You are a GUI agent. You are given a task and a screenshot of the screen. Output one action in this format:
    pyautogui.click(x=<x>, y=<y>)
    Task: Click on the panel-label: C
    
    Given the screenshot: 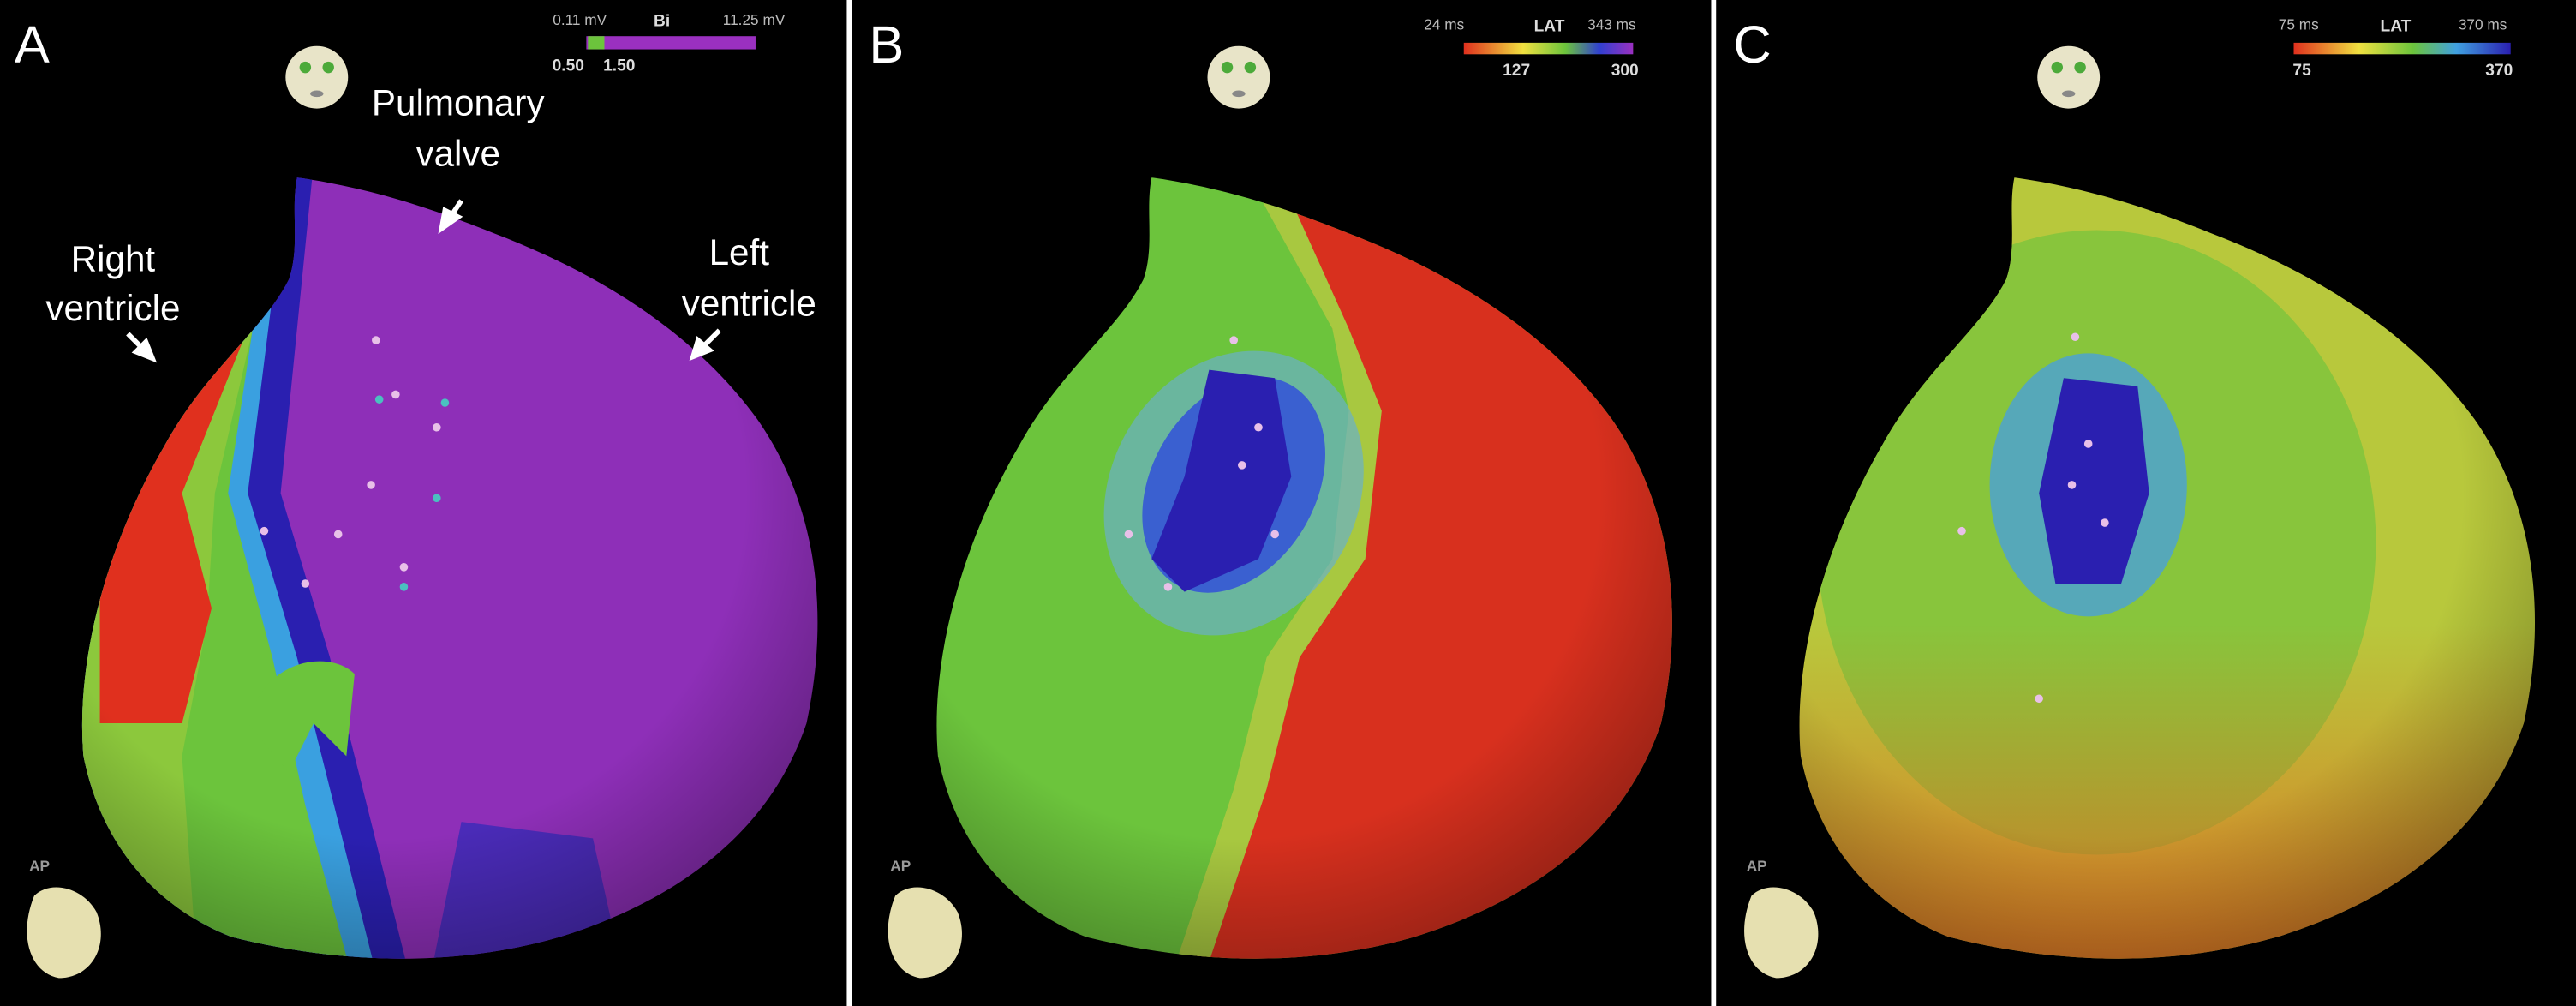 What is the action you would take?
    pyautogui.click(x=1752, y=45)
    